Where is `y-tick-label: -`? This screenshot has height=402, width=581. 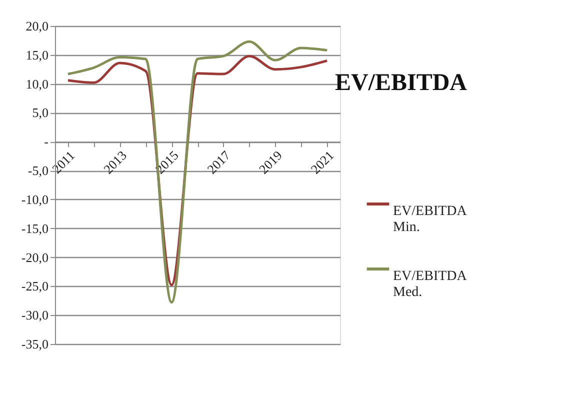
y-tick-label: - is located at coordinates (46, 142).